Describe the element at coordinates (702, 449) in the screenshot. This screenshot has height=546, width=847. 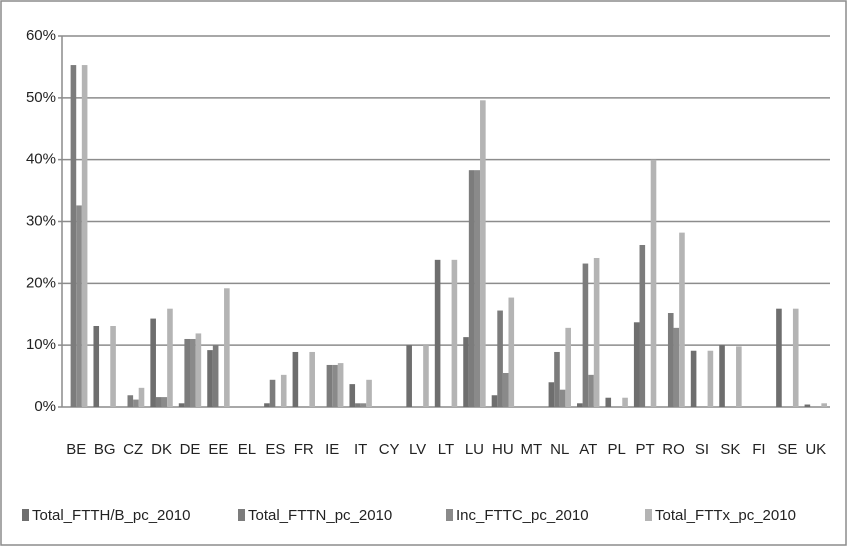
I see `x-tick-label: SI` at that location.